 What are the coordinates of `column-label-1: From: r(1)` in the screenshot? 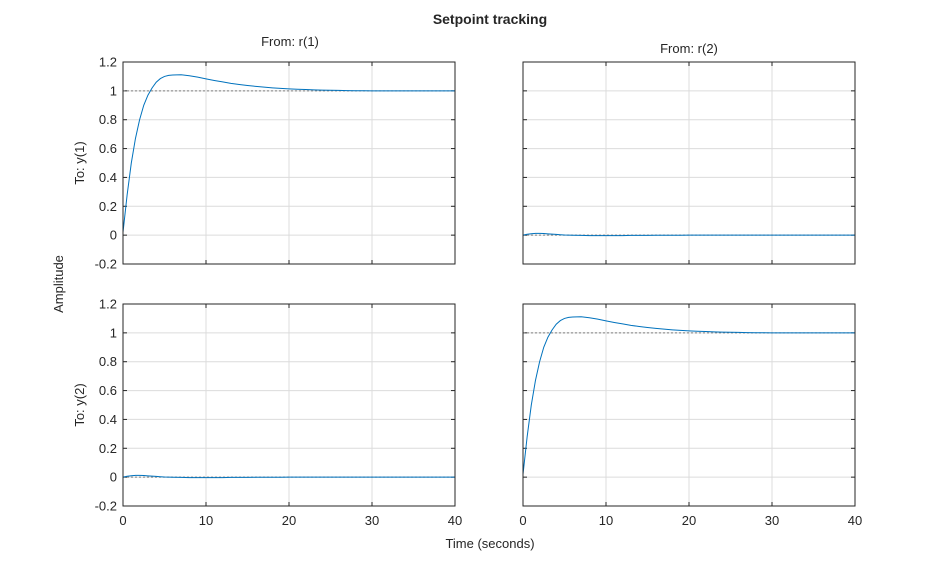 It's located at (290, 41).